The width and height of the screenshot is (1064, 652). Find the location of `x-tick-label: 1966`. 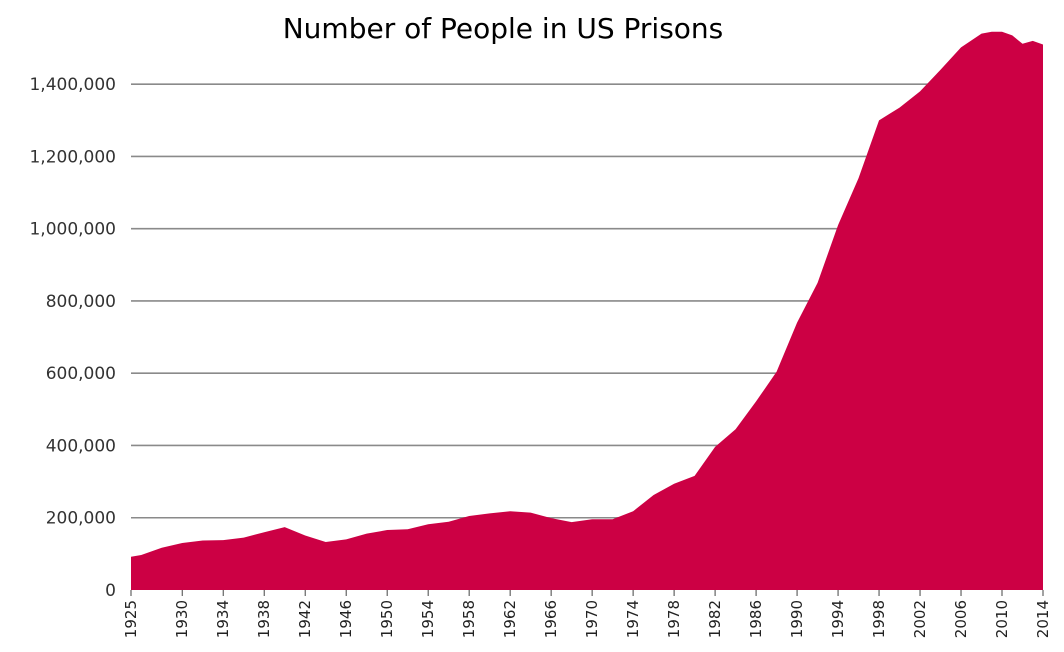

x-tick-label: 1966 is located at coordinates (551, 619).